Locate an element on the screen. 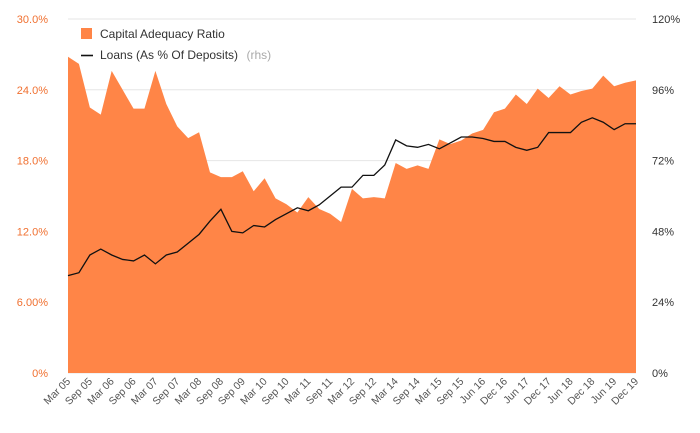 This screenshot has height=433, width=700. right-y-tick-label: 72% is located at coordinates (663, 162).